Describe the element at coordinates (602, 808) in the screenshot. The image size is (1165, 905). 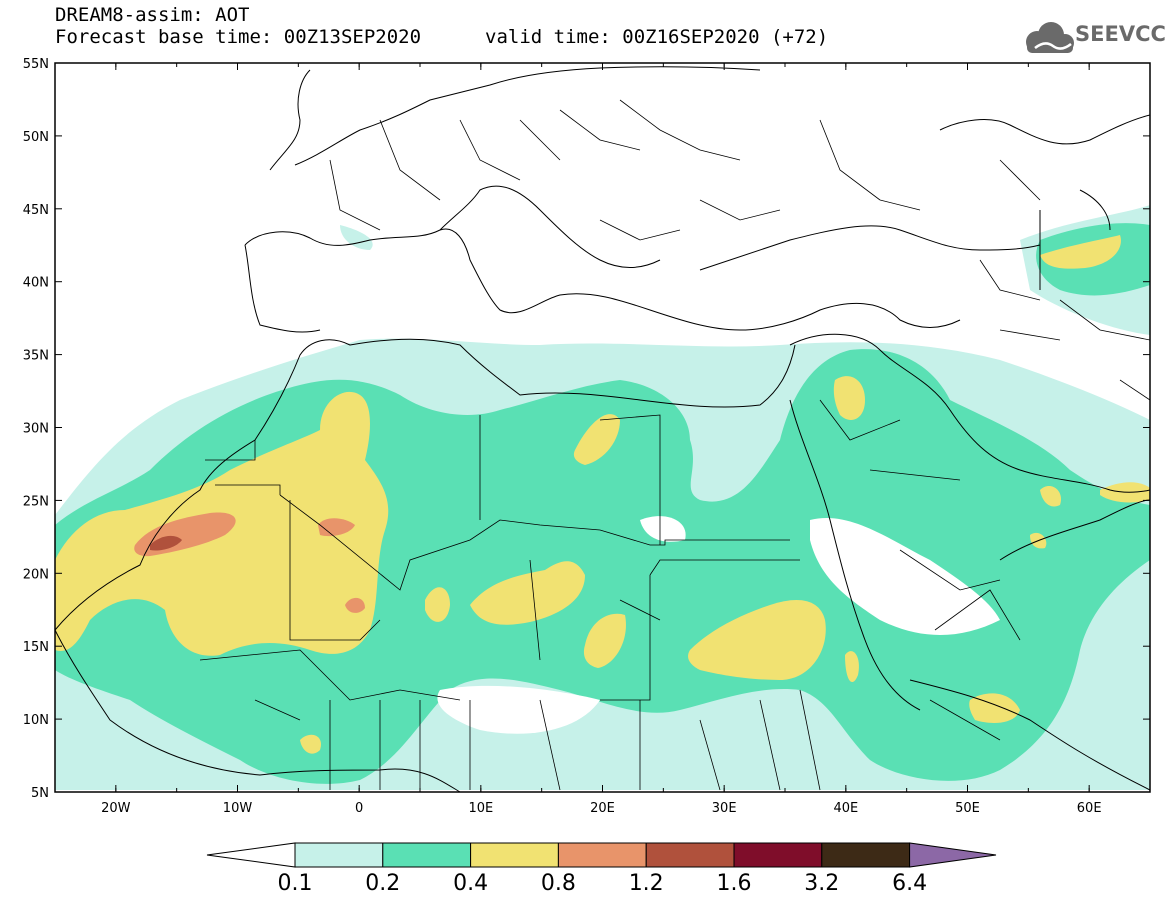
I see `lon-label: 20E` at that location.